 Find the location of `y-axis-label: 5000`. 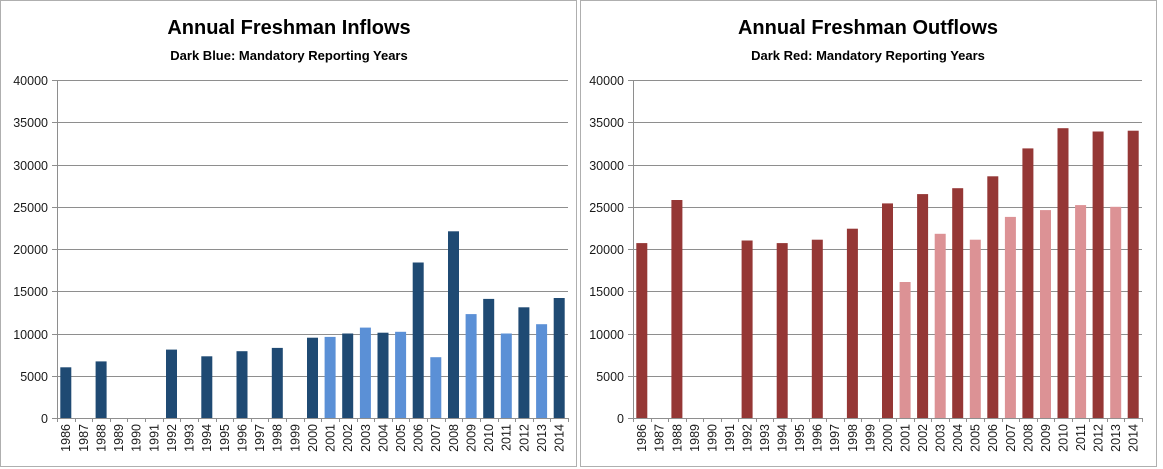

y-axis-label: 5000 is located at coordinates (610, 377).